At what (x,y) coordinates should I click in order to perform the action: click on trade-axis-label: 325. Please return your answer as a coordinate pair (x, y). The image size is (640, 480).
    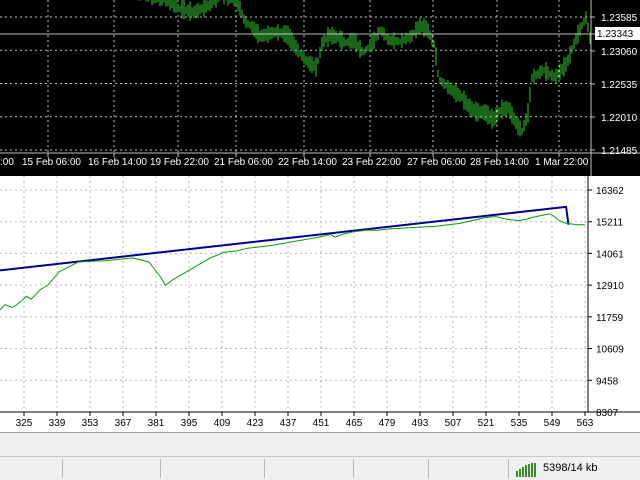
    Looking at the image, I should click on (24, 423).